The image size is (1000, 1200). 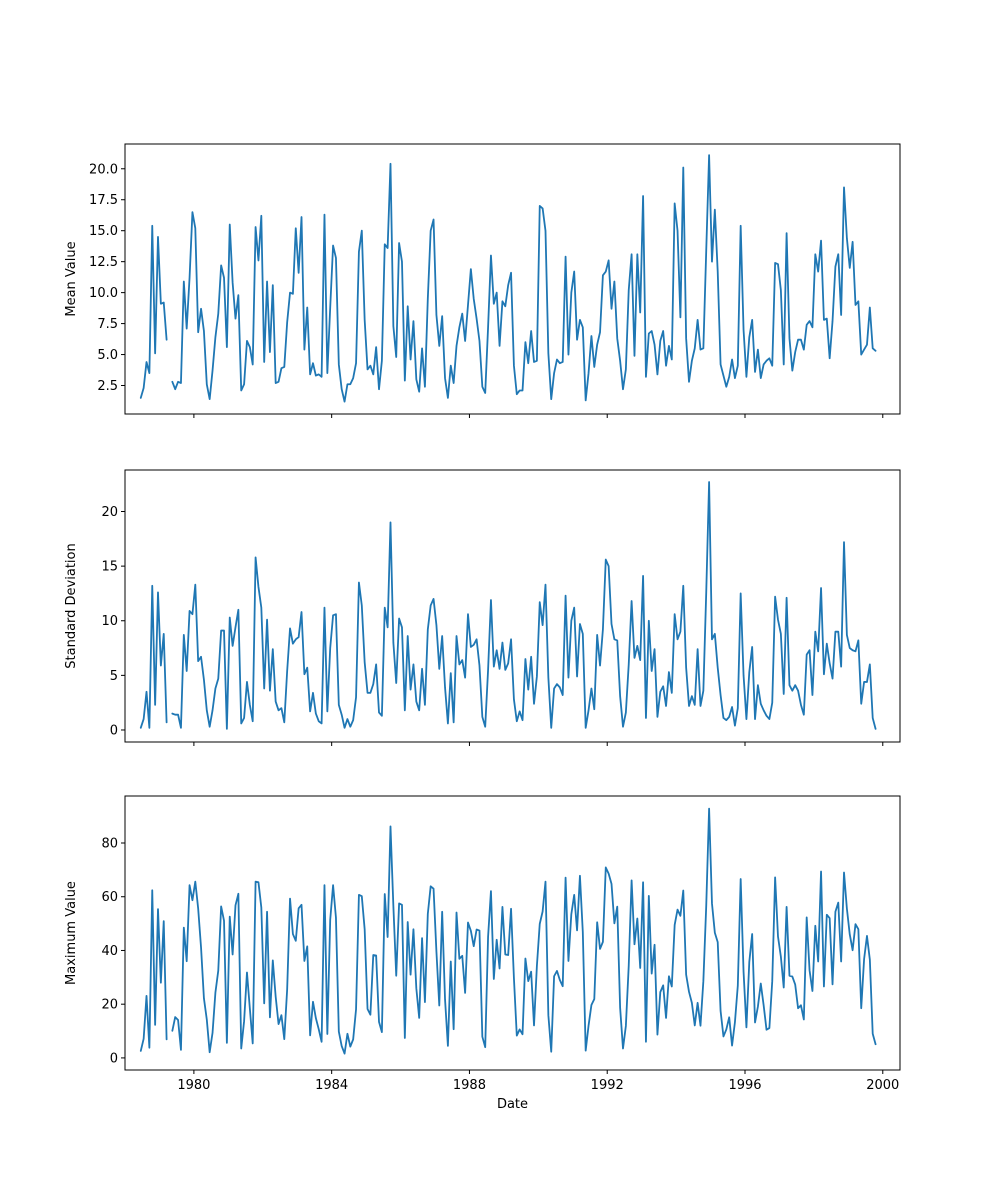 What do you see at coordinates (109, 897) in the screenshot?
I see `y-tick-label: 60` at bounding box center [109, 897].